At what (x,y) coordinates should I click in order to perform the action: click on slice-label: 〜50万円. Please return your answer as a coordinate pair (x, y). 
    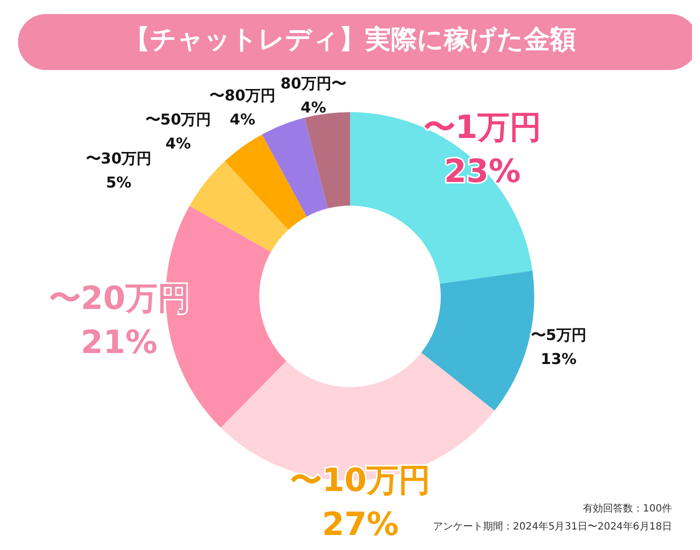
    Looking at the image, I should click on (178, 119).